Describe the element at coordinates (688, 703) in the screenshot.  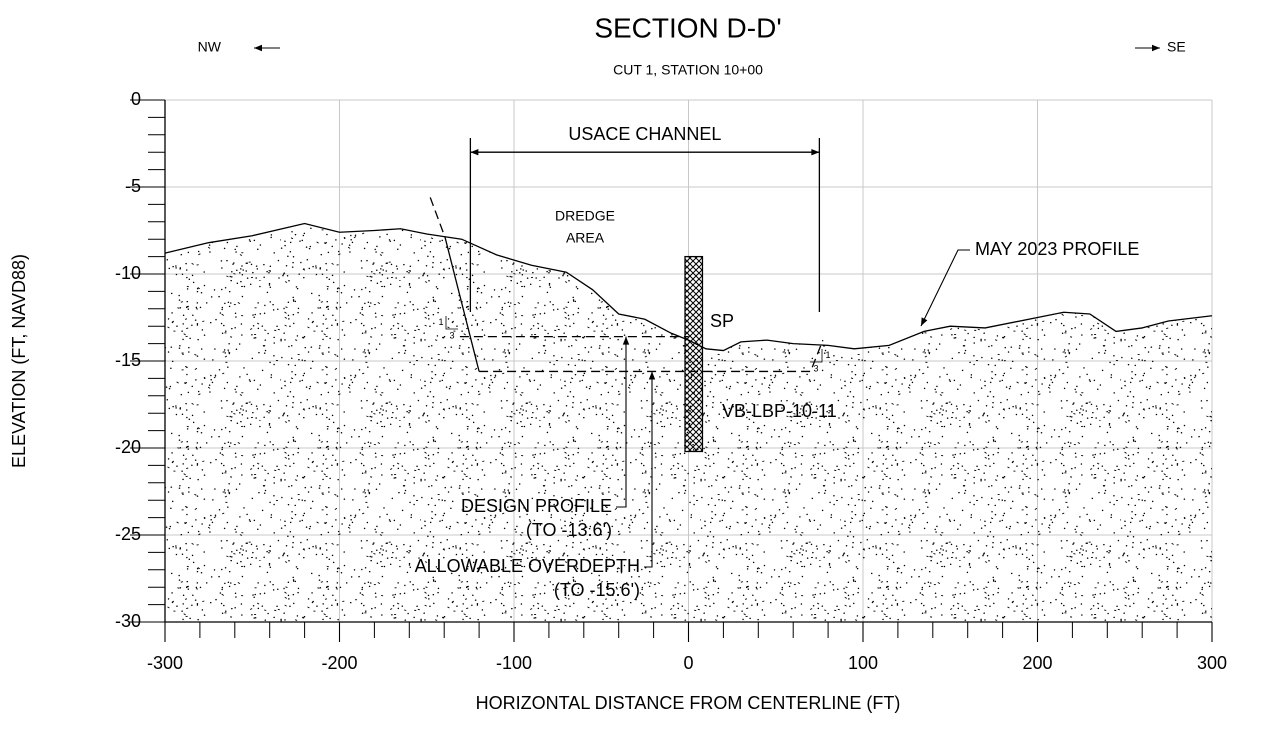
I see `x-axis-label: HORIZONTAL DISTANCE FROM CENTERLINE (FT)` at that location.